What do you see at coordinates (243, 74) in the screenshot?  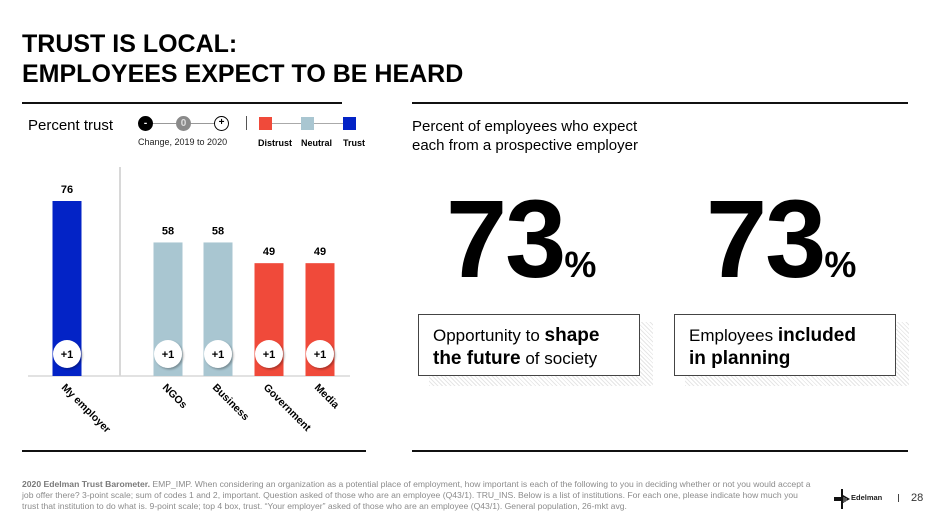 I see `title-line-2: EMPLOYEES EXPECT TO BE HEARD` at bounding box center [243, 74].